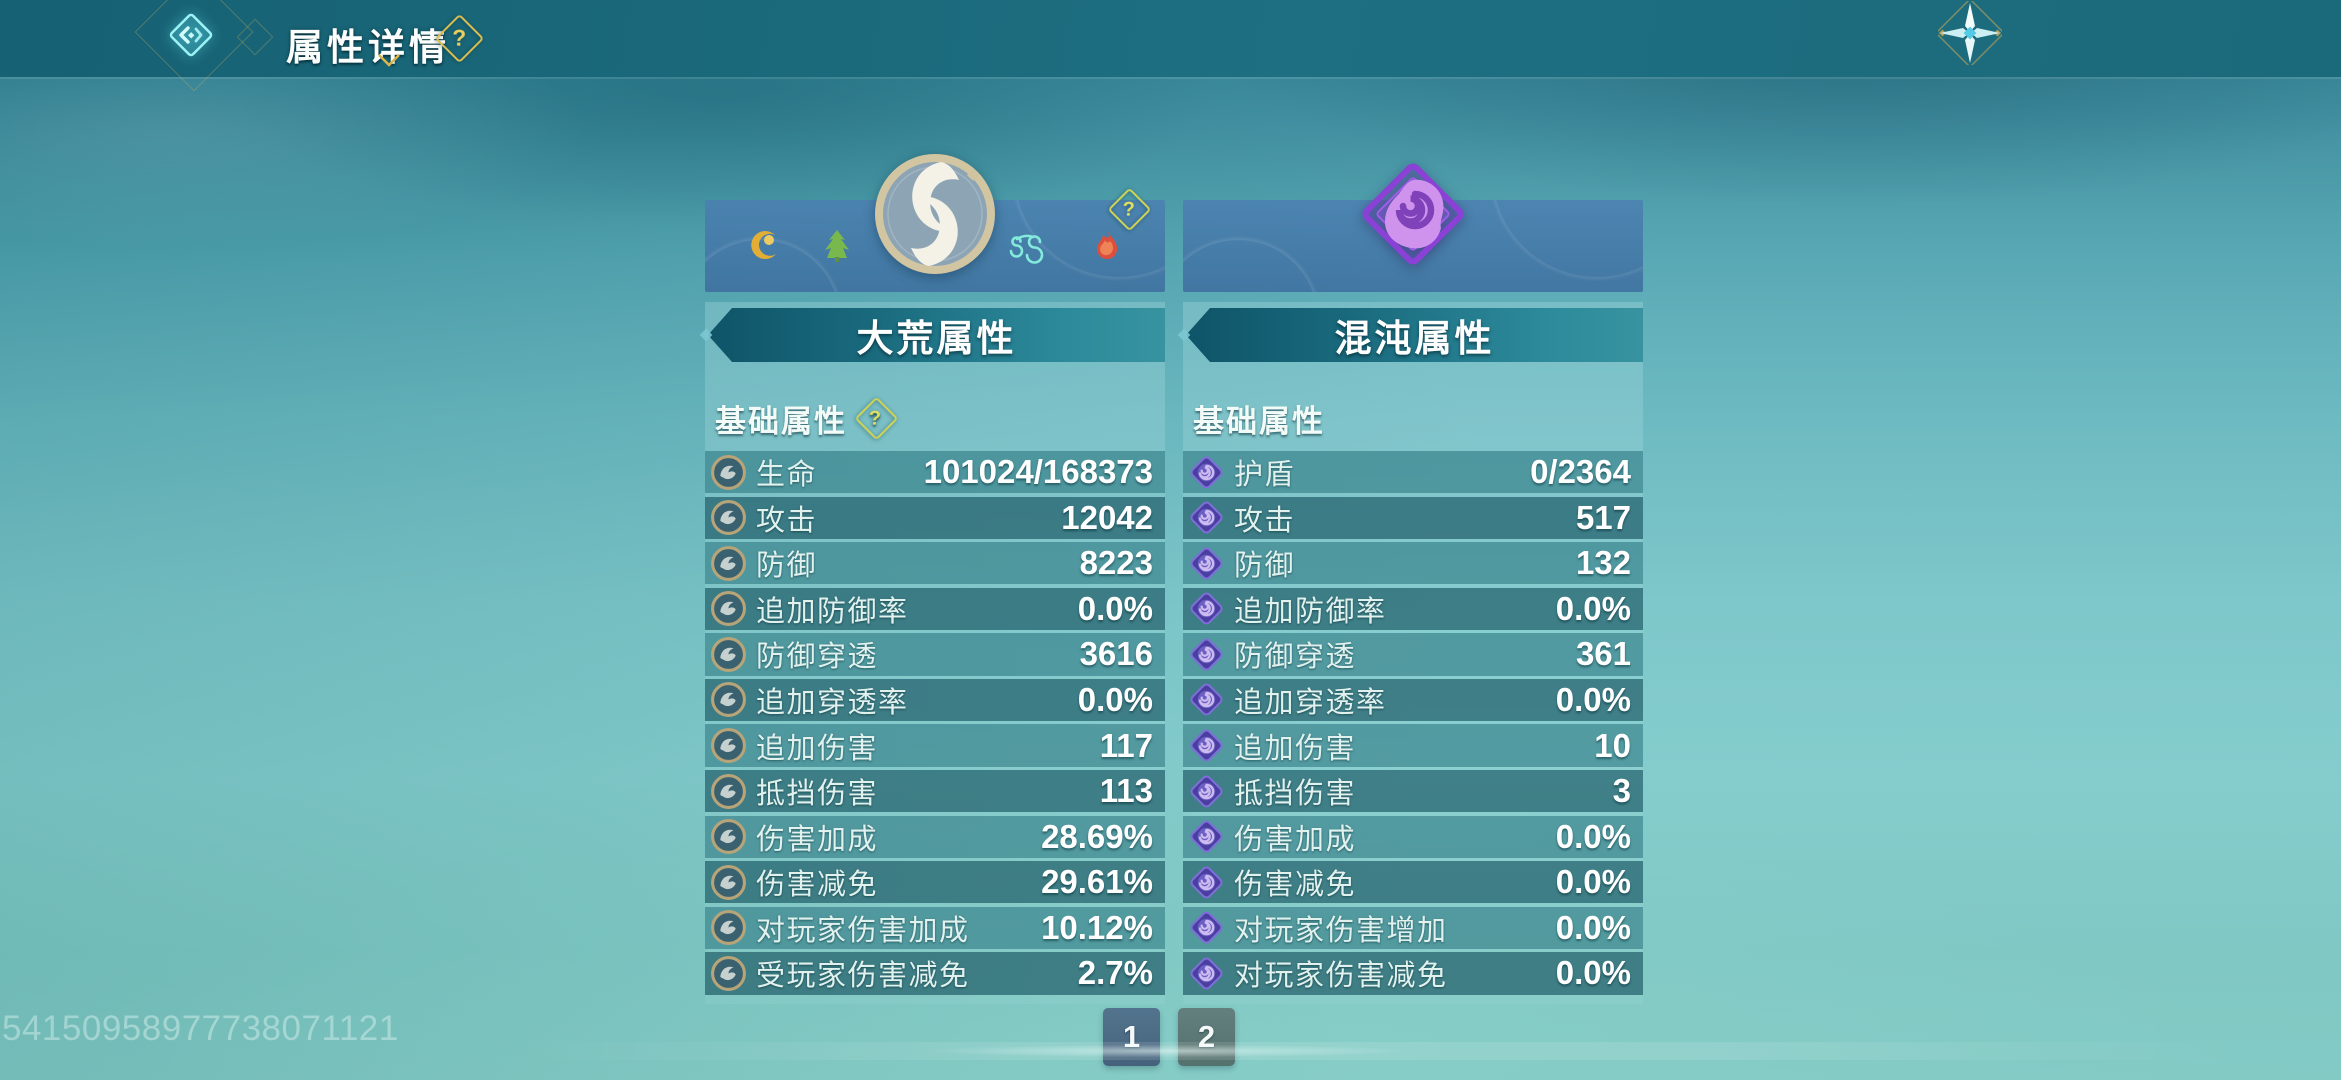 This screenshot has height=1080, width=2341. Describe the element at coordinates (1126, 745) in the screenshot. I see `stat-value: 117` at that location.